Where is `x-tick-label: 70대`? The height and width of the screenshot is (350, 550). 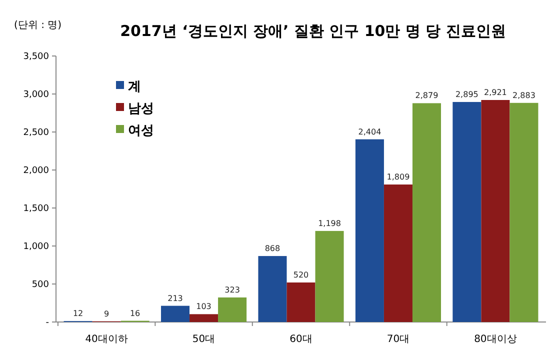 x-tick-label: 70대 is located at coordinates (398, 339).